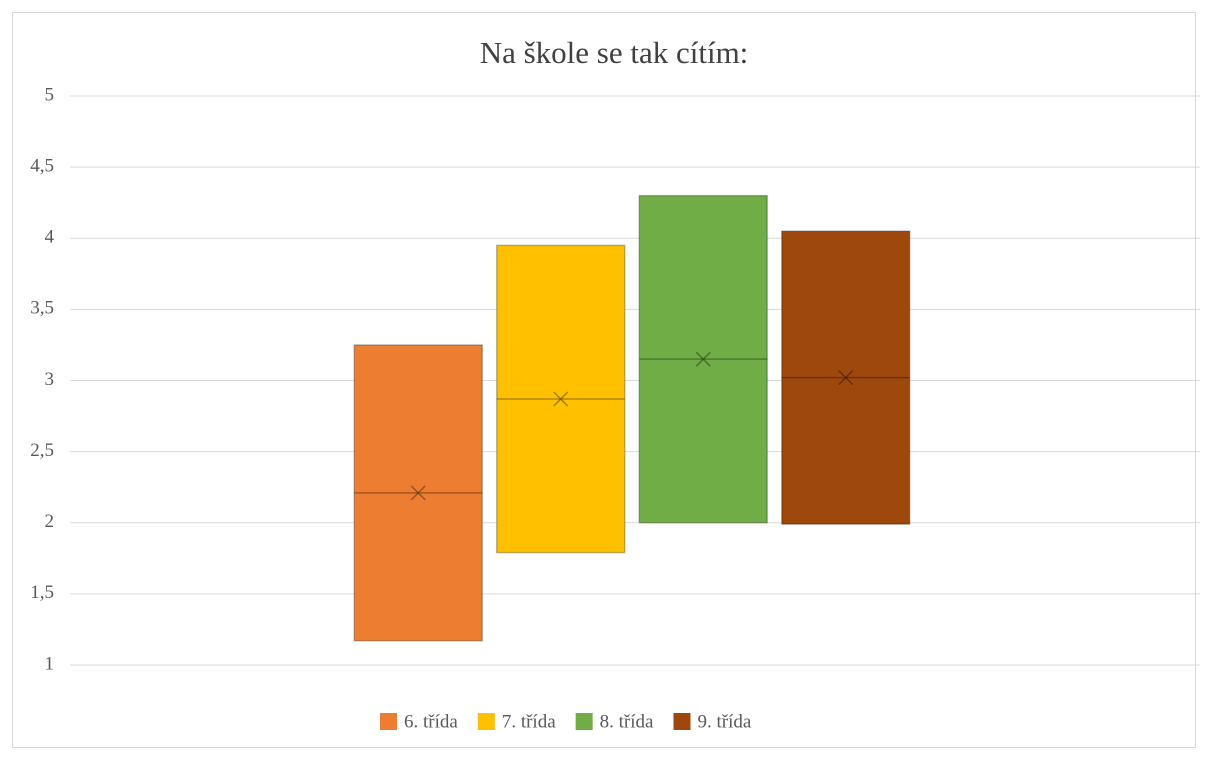 The width and height of the screenshot is (1208, 760). What do you see at coordinates (50, 237) in the screenshot?
I see `y-tick-label: 4` at bounding box center [50, 237].